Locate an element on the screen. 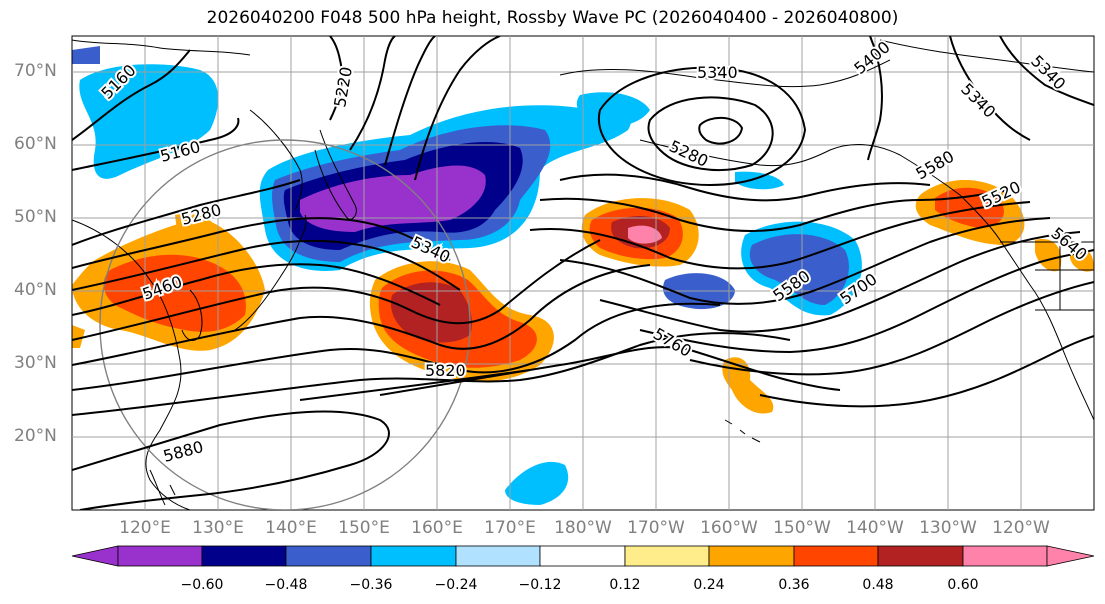 The image size is (1105, 604). contour-5280-west is located at coordinates (186, 212).